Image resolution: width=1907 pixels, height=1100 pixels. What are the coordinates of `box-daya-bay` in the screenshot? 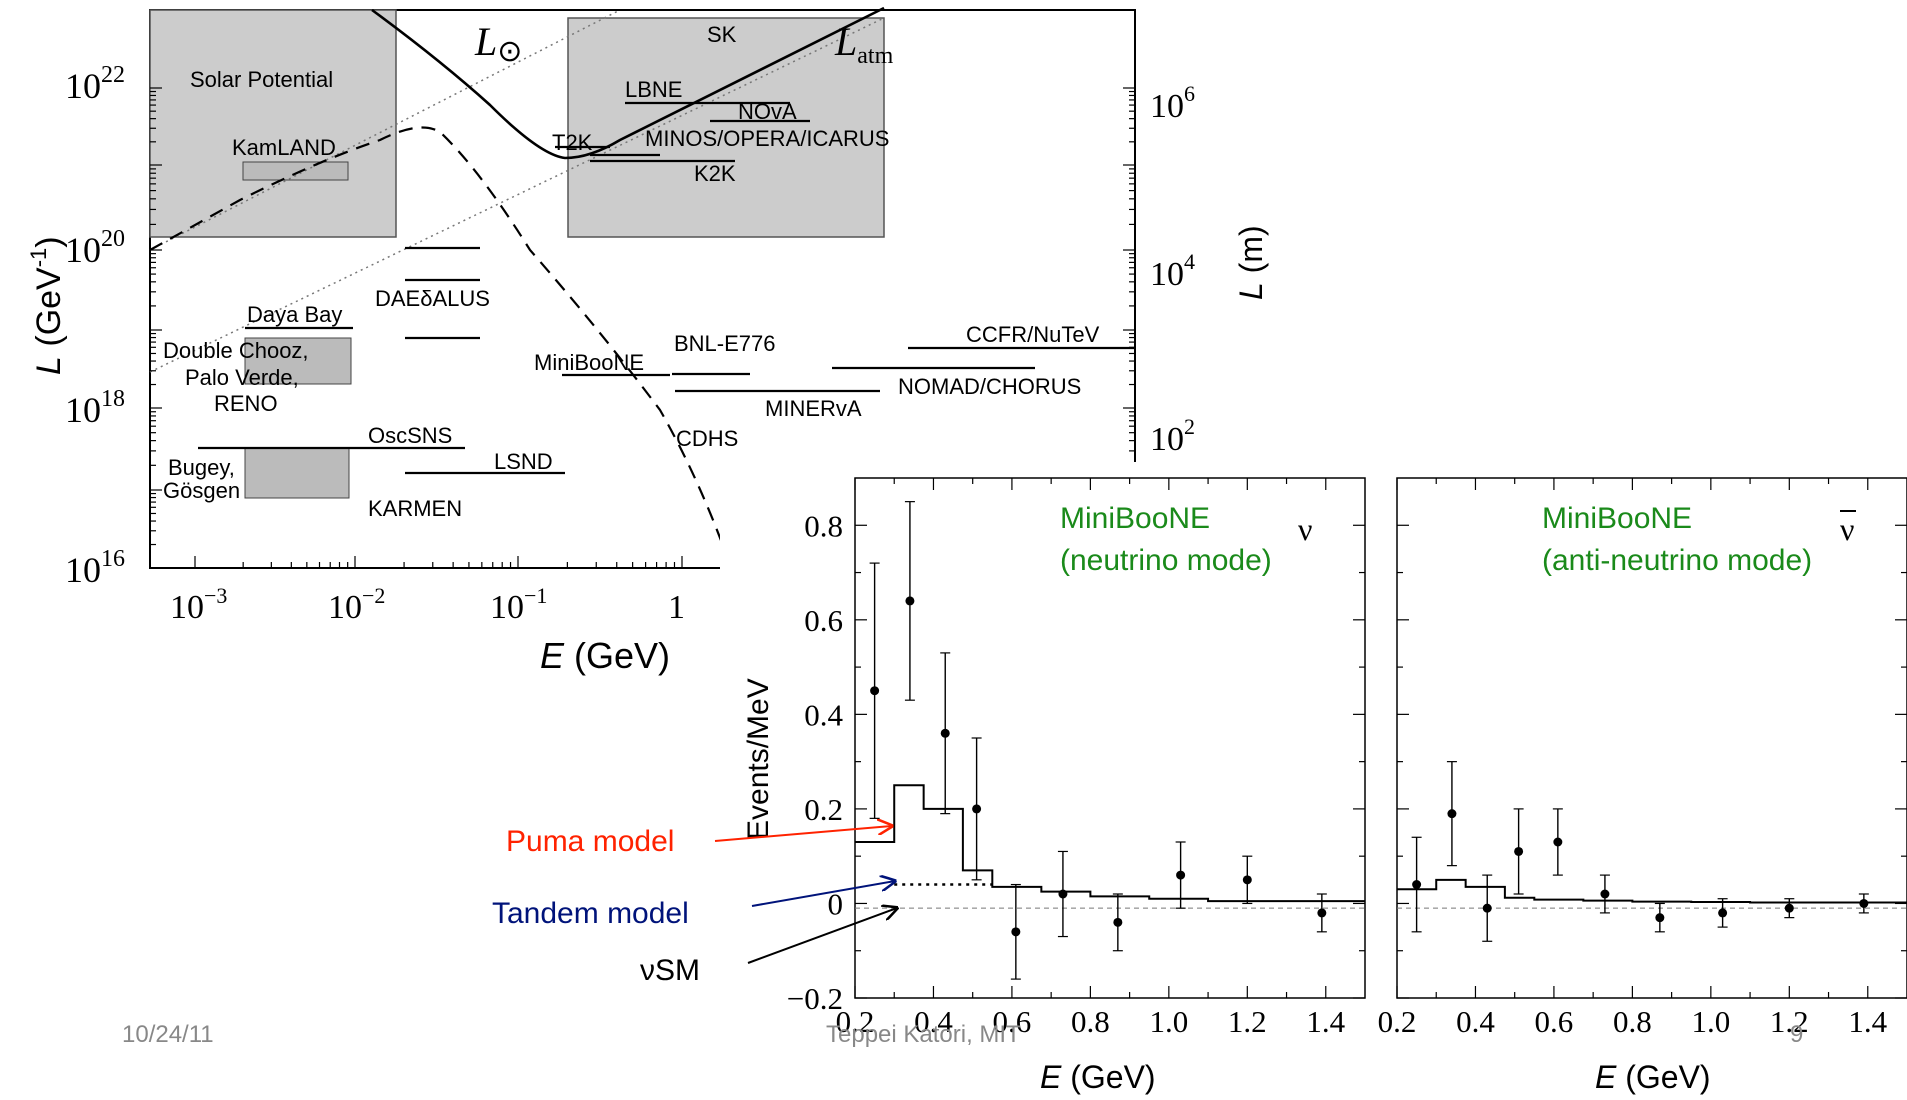 It's located at (298, 361).